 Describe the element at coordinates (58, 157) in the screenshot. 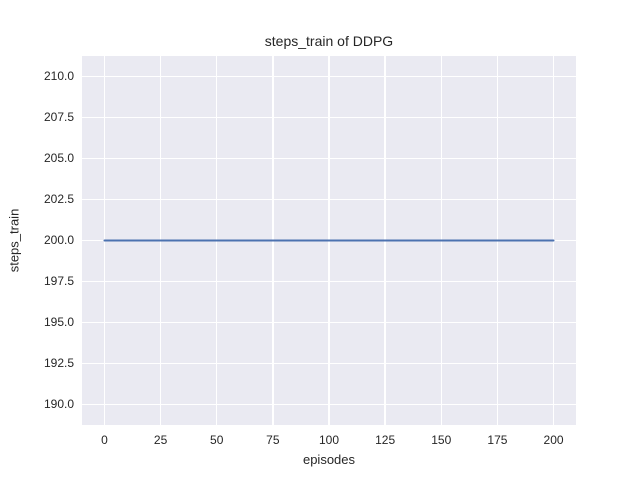

I see `y-tick-label: 205.0` at that location.